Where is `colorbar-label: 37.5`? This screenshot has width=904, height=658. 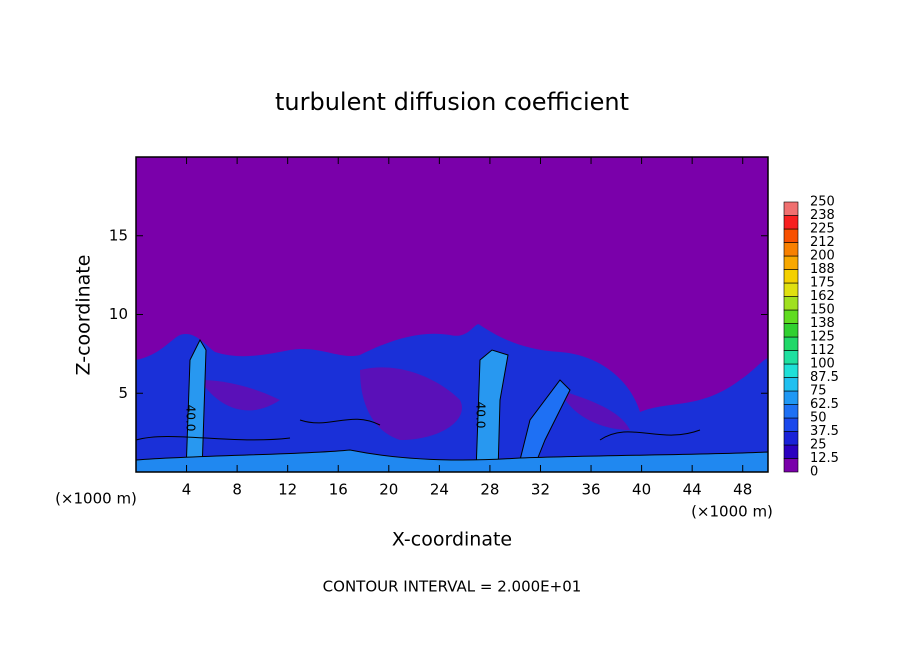
colorbar-label: 37.5 is located at coordinates (824, 431).